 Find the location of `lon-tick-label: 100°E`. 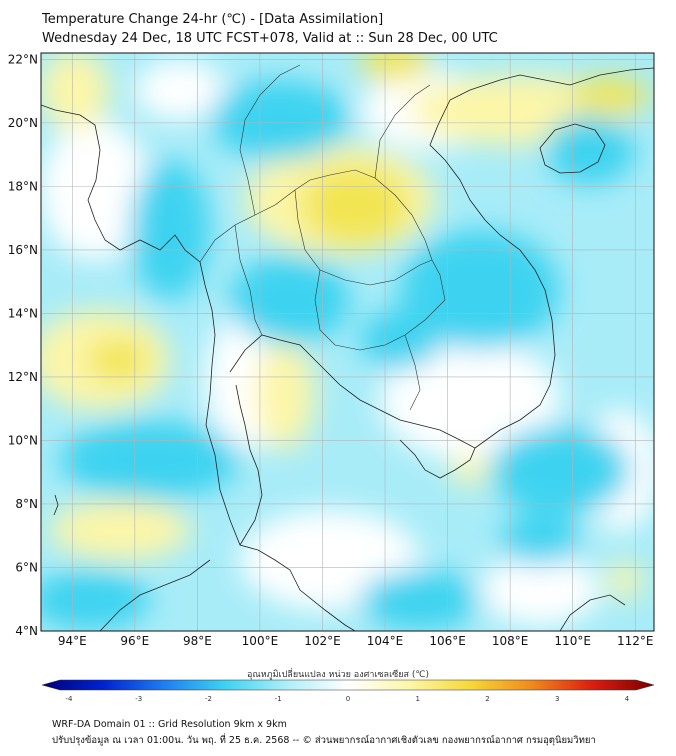

lon-tick-label: 100°E is located at coordinates (260, 641).